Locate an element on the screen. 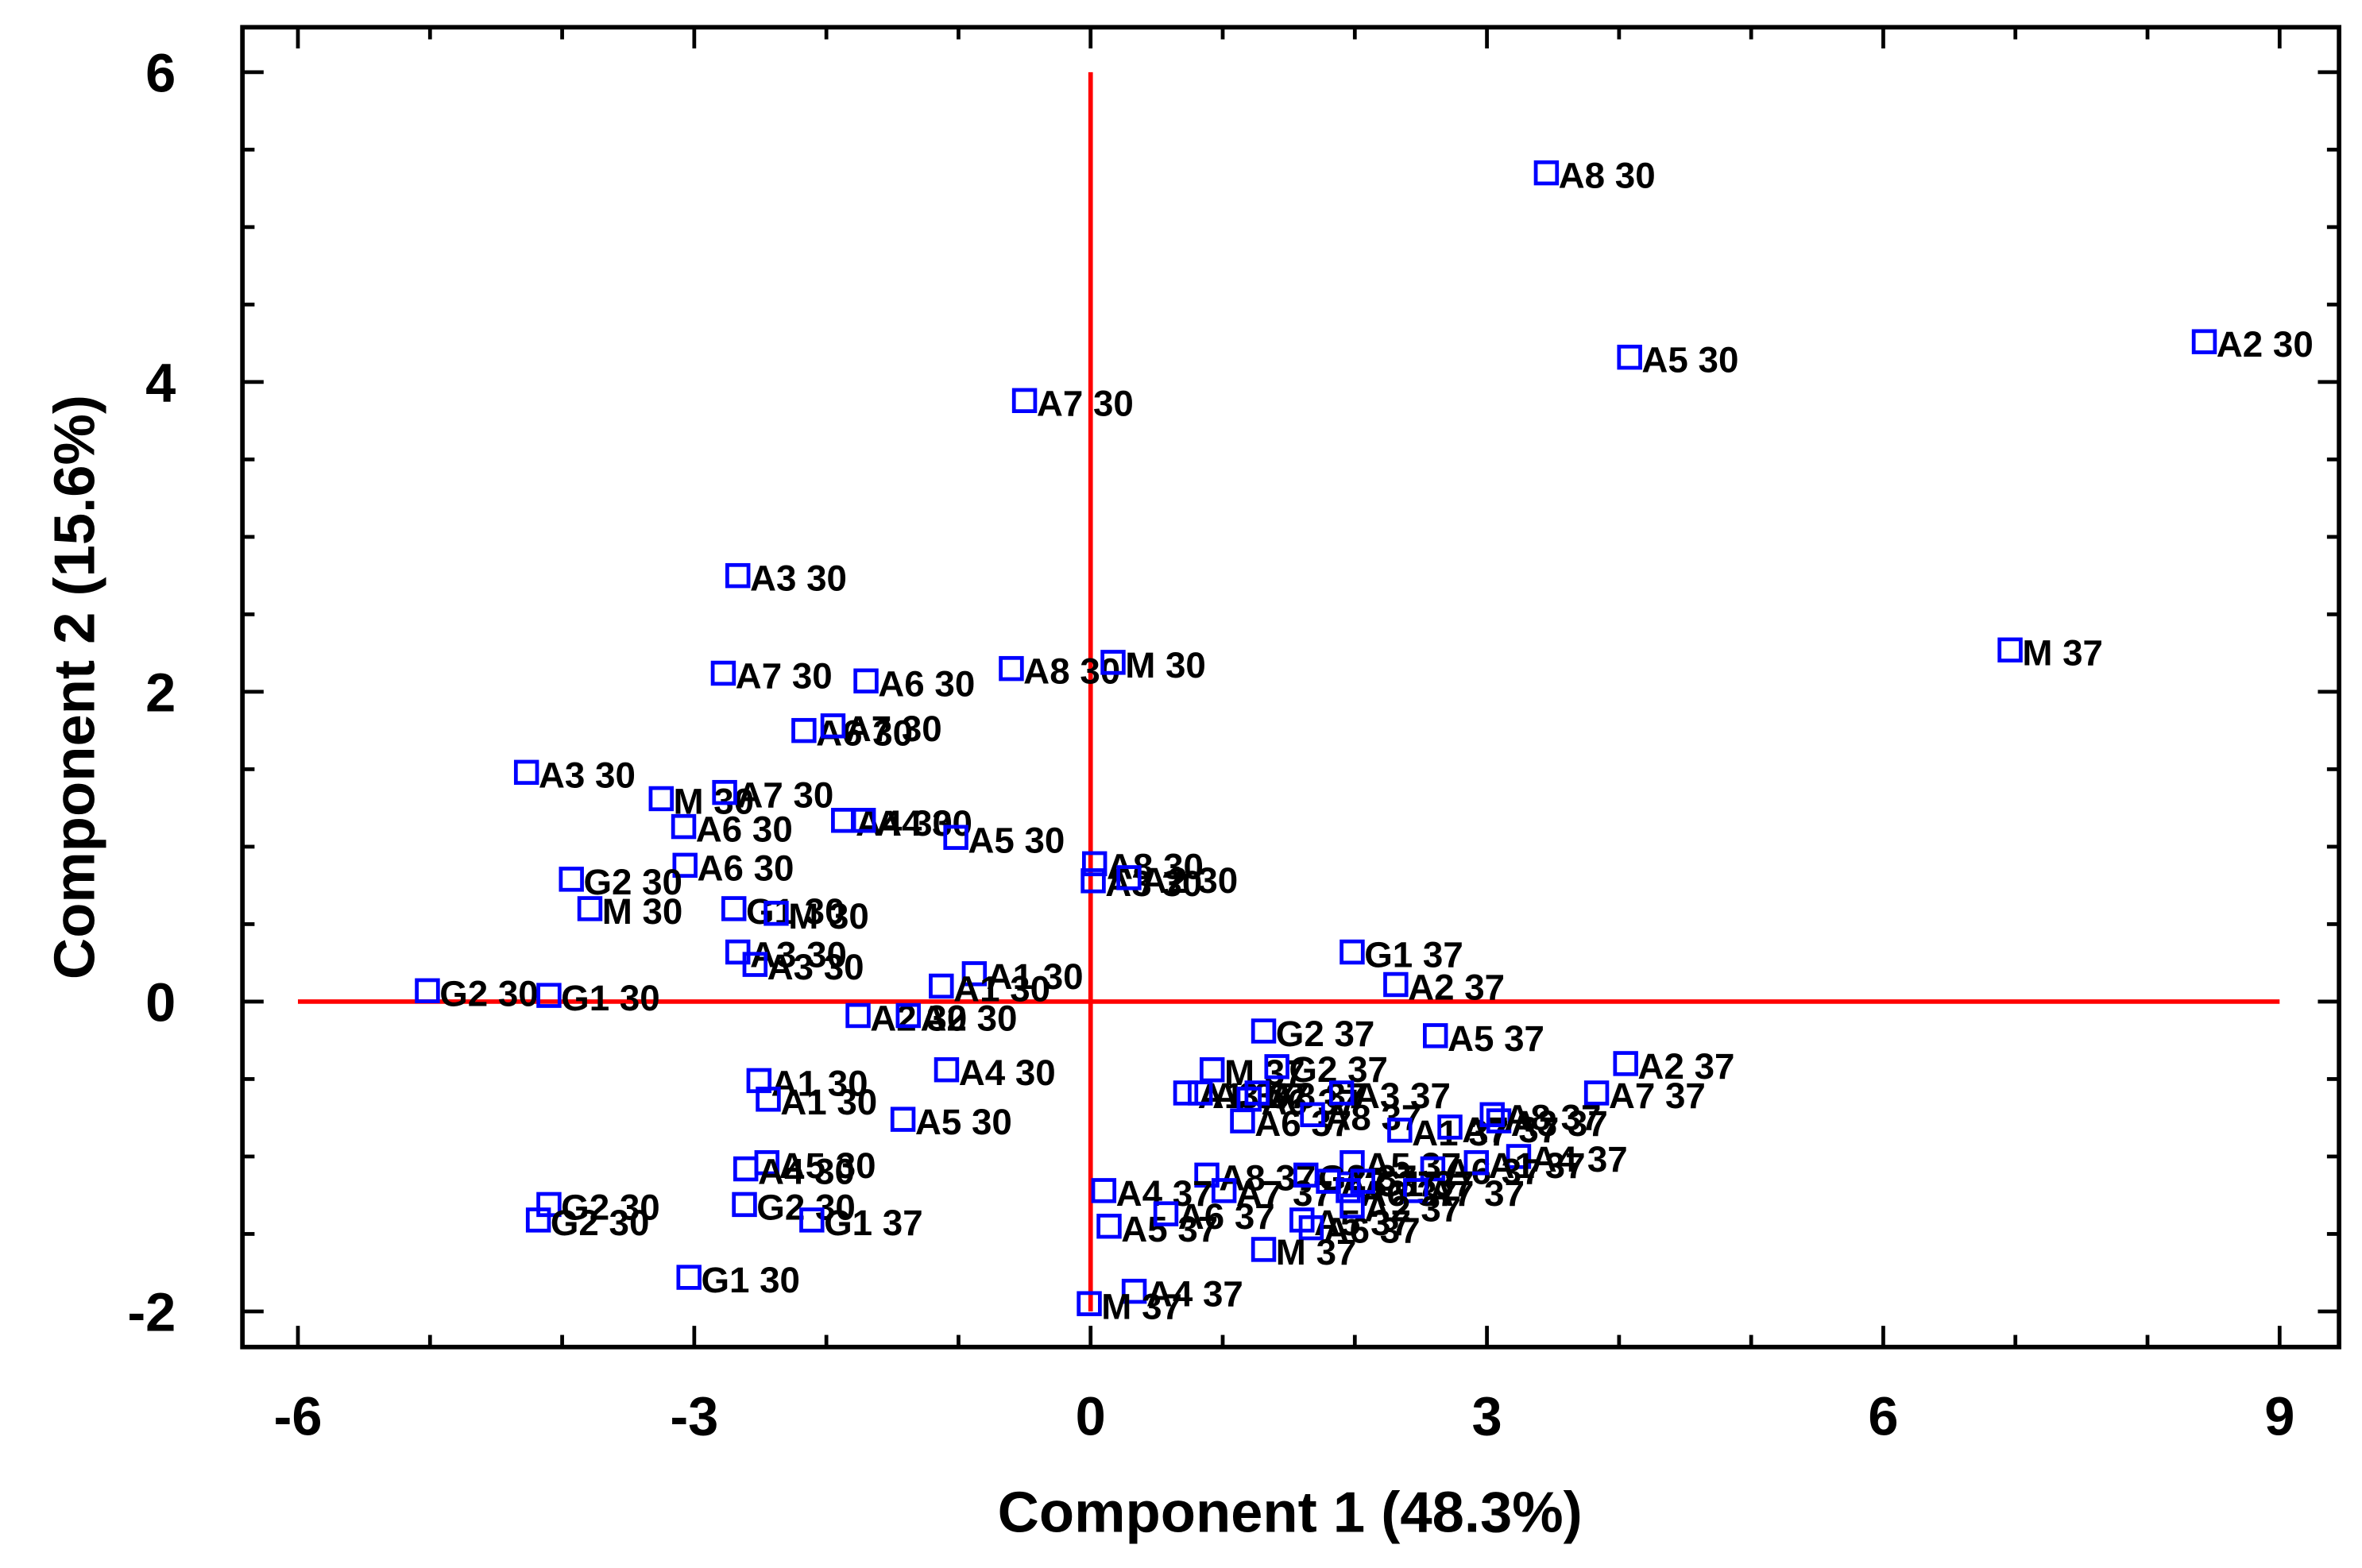 The image size is (2362, 1568). point-label: A1 37 is located at coordinates (1537, 1165).